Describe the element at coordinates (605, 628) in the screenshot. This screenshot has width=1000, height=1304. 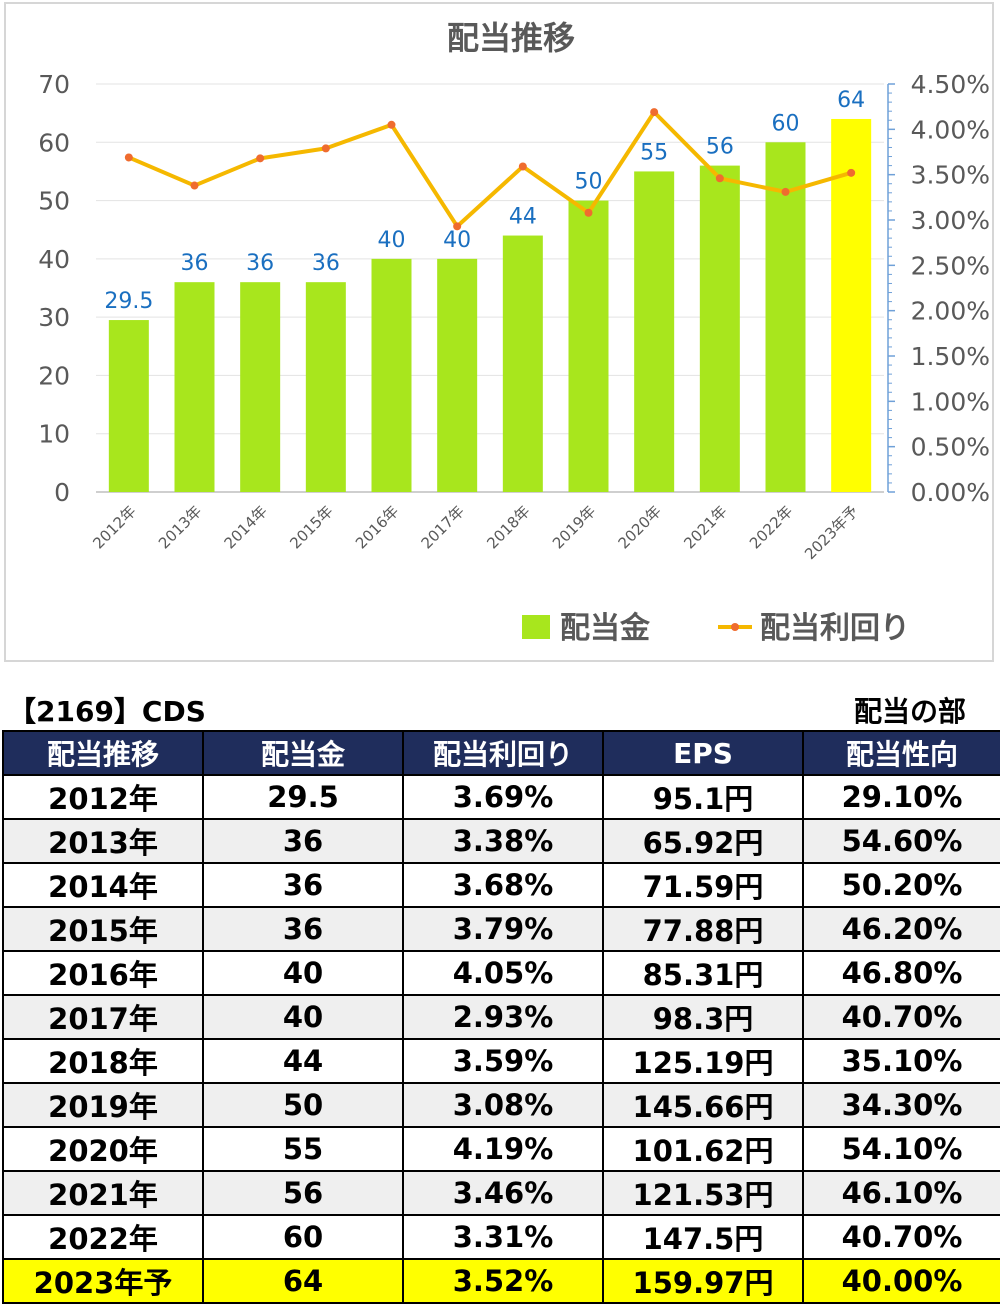
I see `legend-label-dividend: 配当金` at that location.